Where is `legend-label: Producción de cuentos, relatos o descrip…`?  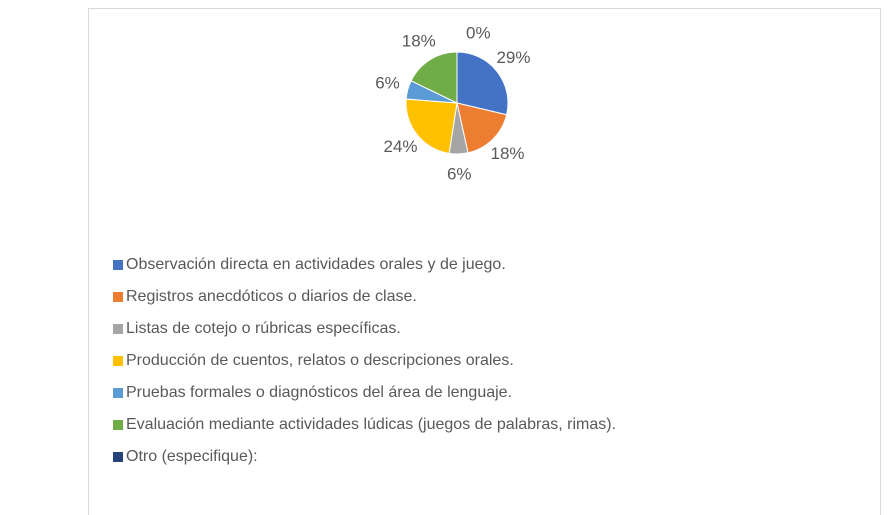 legend-label: Producción de cuentos, relatos o descrip… is located at coordinates (320, 360).